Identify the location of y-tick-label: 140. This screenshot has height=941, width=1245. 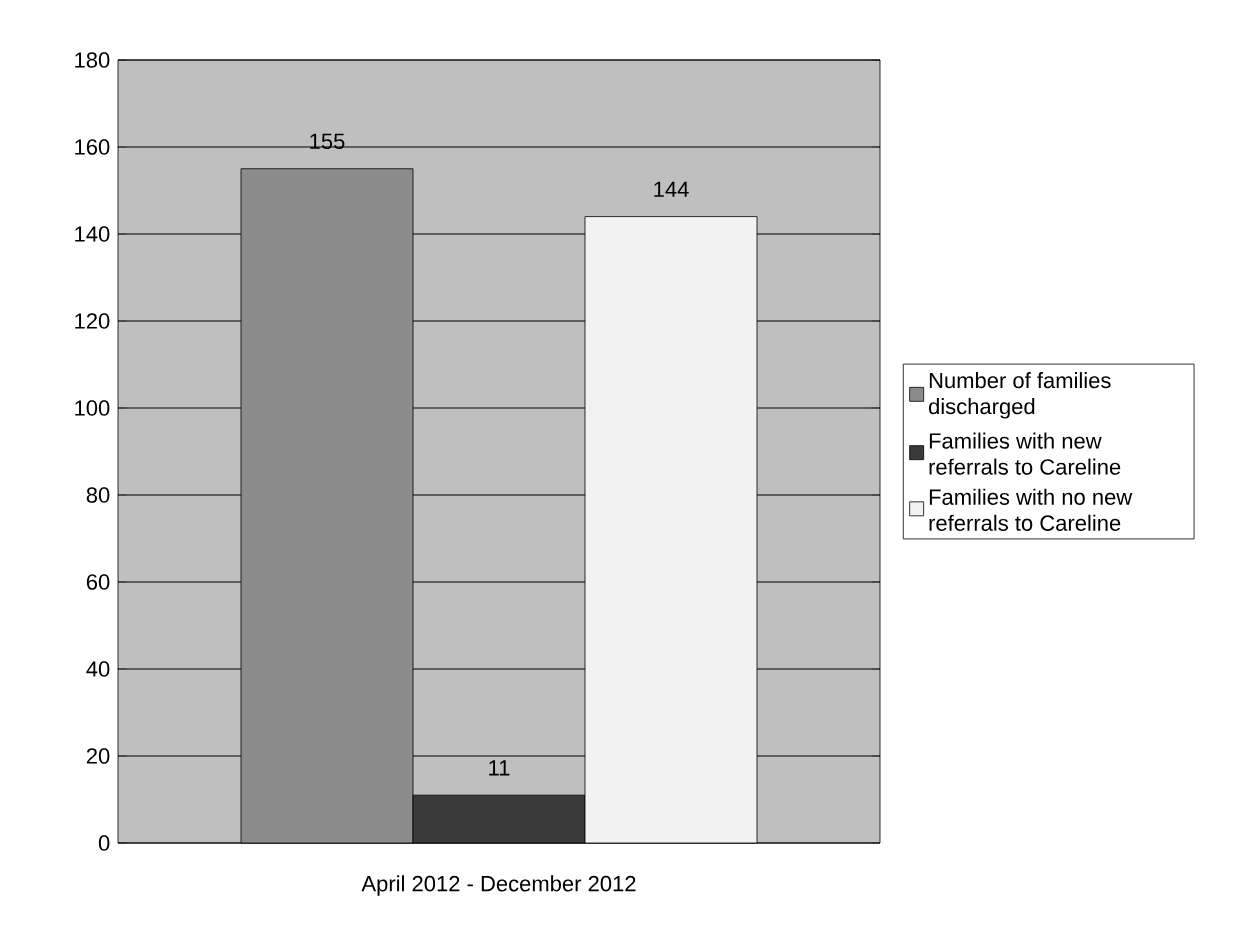
(92, 234).